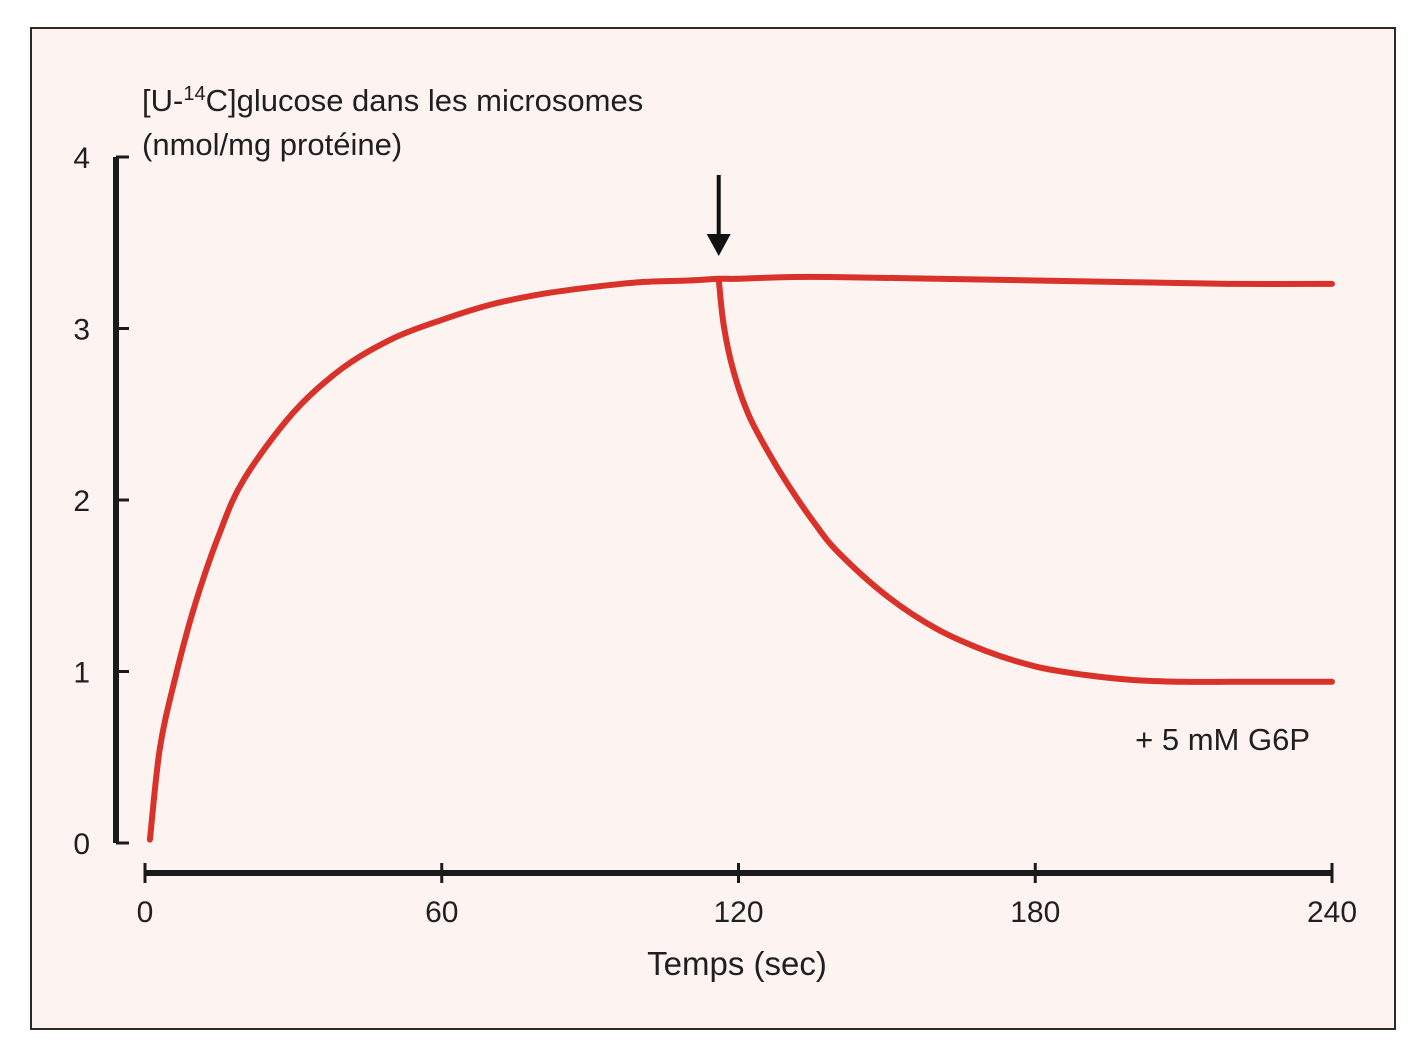  Describe the element at coordinates (737, 963) in the screenshot. I see `x-axis-label: Temps (sec)` at that location.